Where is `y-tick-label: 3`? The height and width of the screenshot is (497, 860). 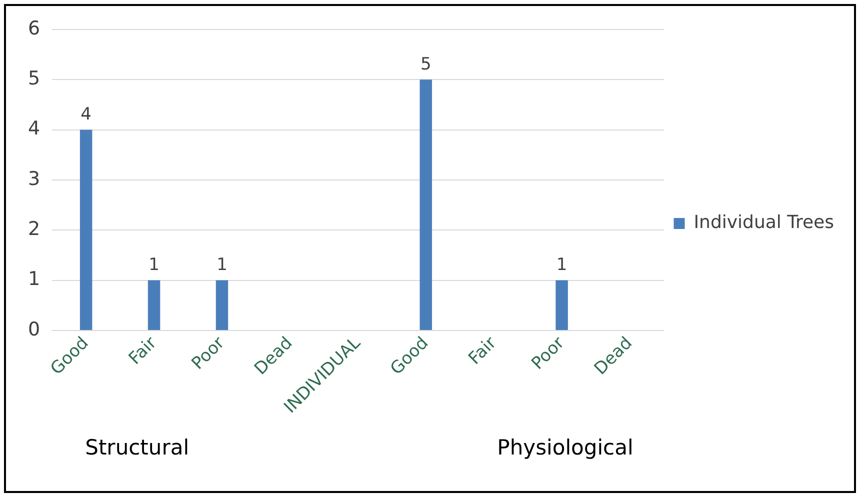 y-tick-label: 3 is located at coordinates (34, 179).